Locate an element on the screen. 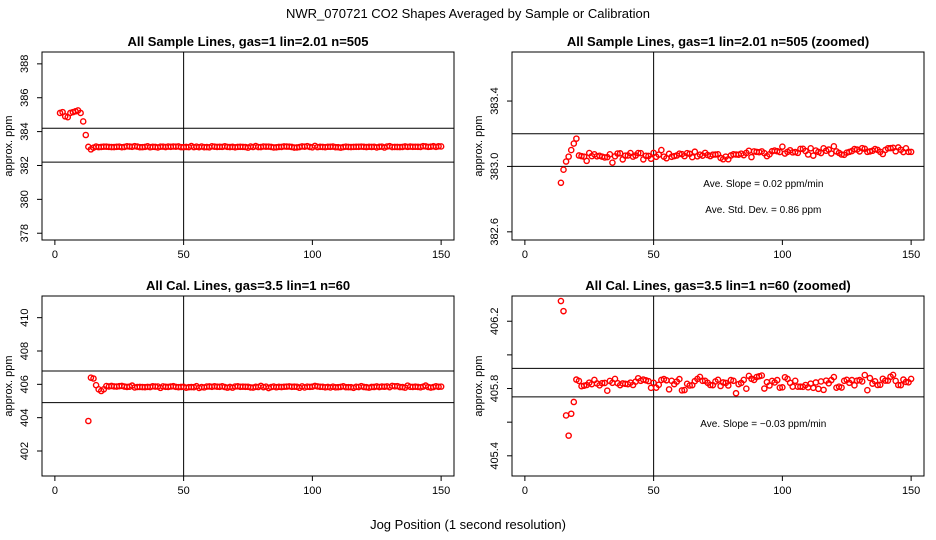 This screenshot has height=540, width=936. annotation: Ave. Slope = −0.03 ppm/min is located at coordinates (763, 424).